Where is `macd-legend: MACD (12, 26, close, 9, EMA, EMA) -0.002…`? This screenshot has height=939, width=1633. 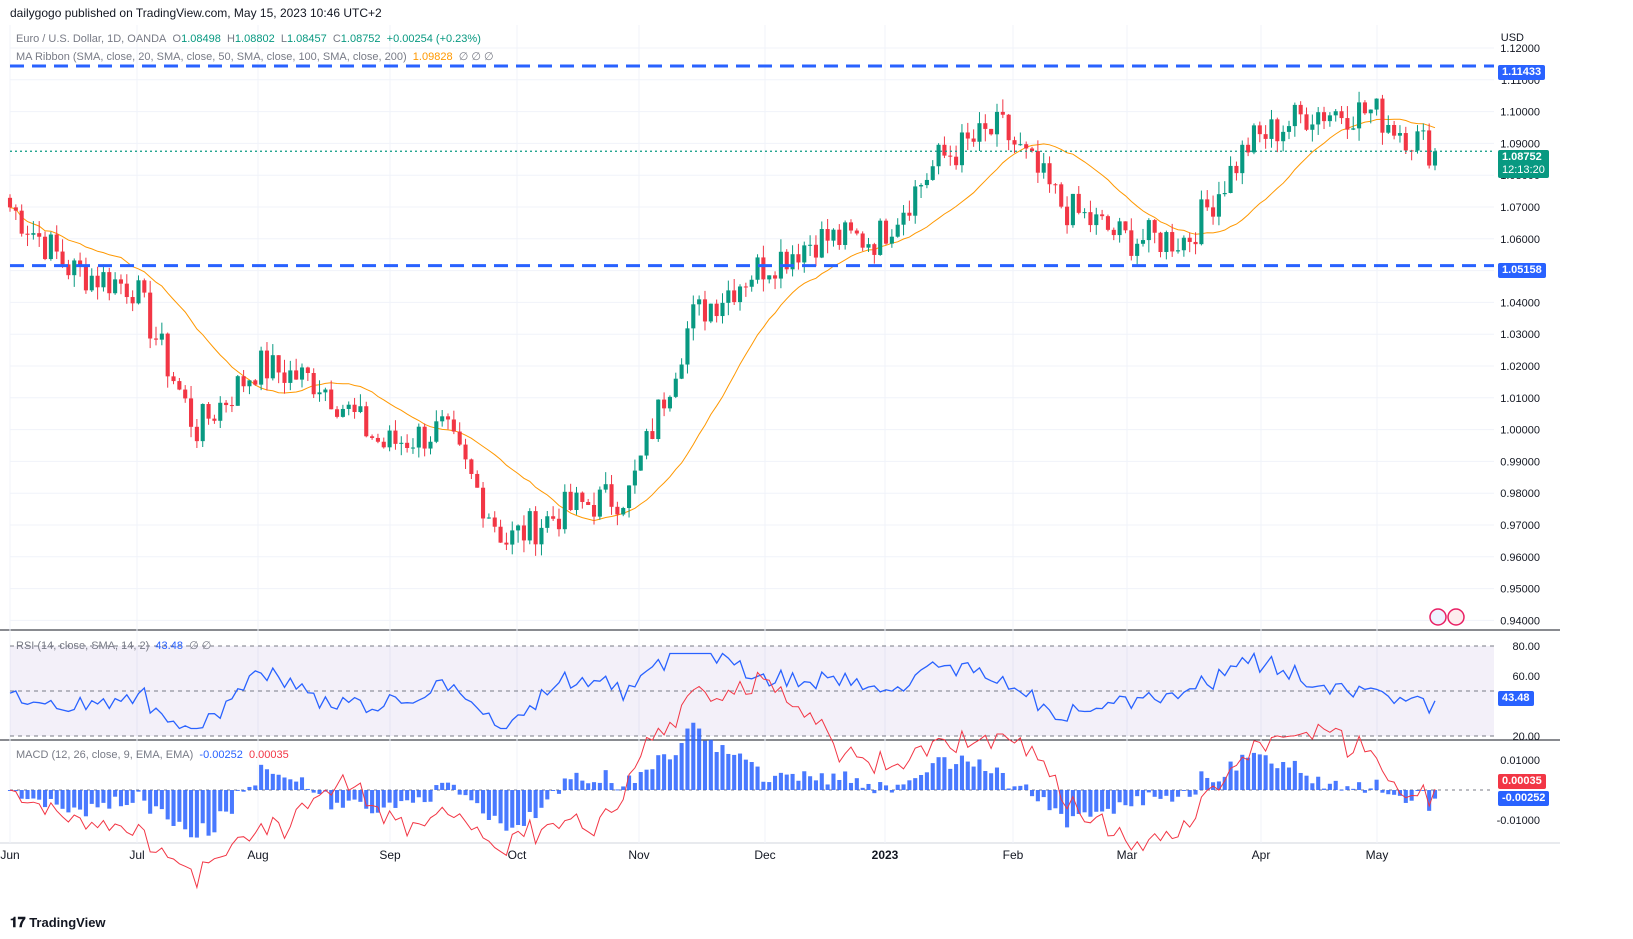 macd-legend: MACD (12, 26, close, 9, EMA, EMA) -0.002… is located at coordinates (152, 755).